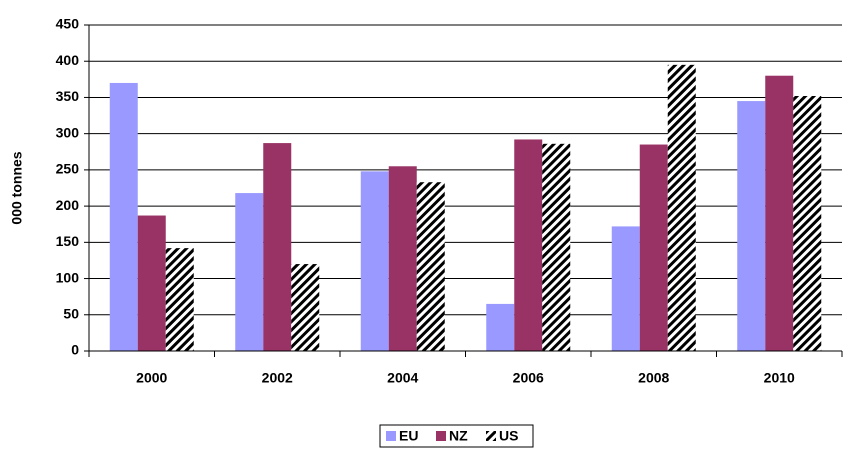  Describe the element at coordinates (277, 378) in the screenshot. I see `x-tick-label: 2002` at that location.